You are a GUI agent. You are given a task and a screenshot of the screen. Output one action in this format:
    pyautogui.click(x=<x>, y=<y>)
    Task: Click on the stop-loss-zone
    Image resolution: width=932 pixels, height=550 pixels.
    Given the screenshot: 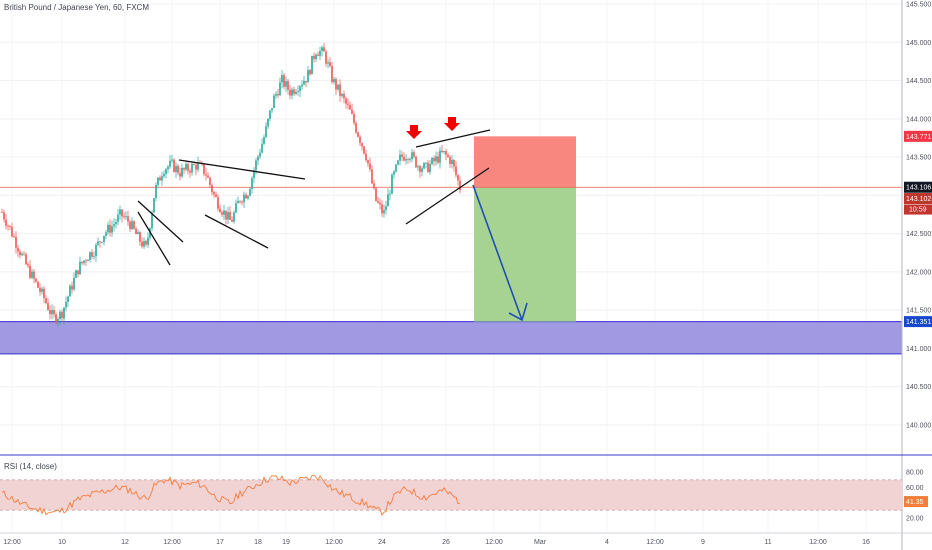 What is the action you would take?
    pyautogui.click(x=525, y=162)
    